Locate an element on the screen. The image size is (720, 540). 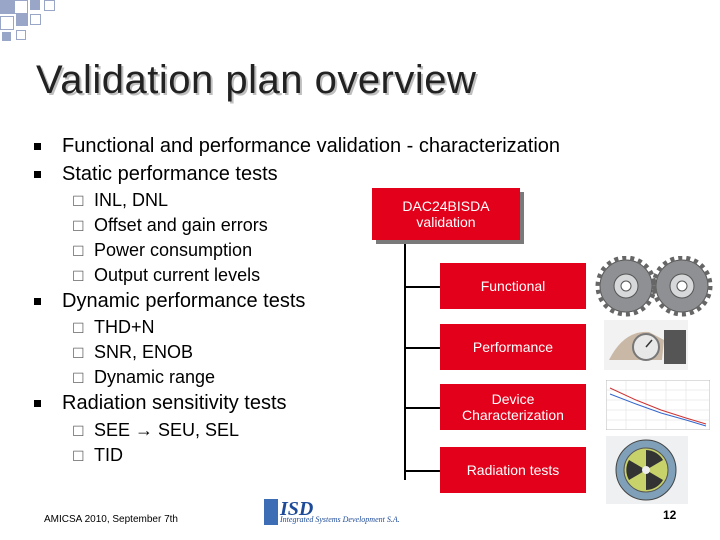
device-characterization-box: Device Characterization is located at coordinates (513, 407).